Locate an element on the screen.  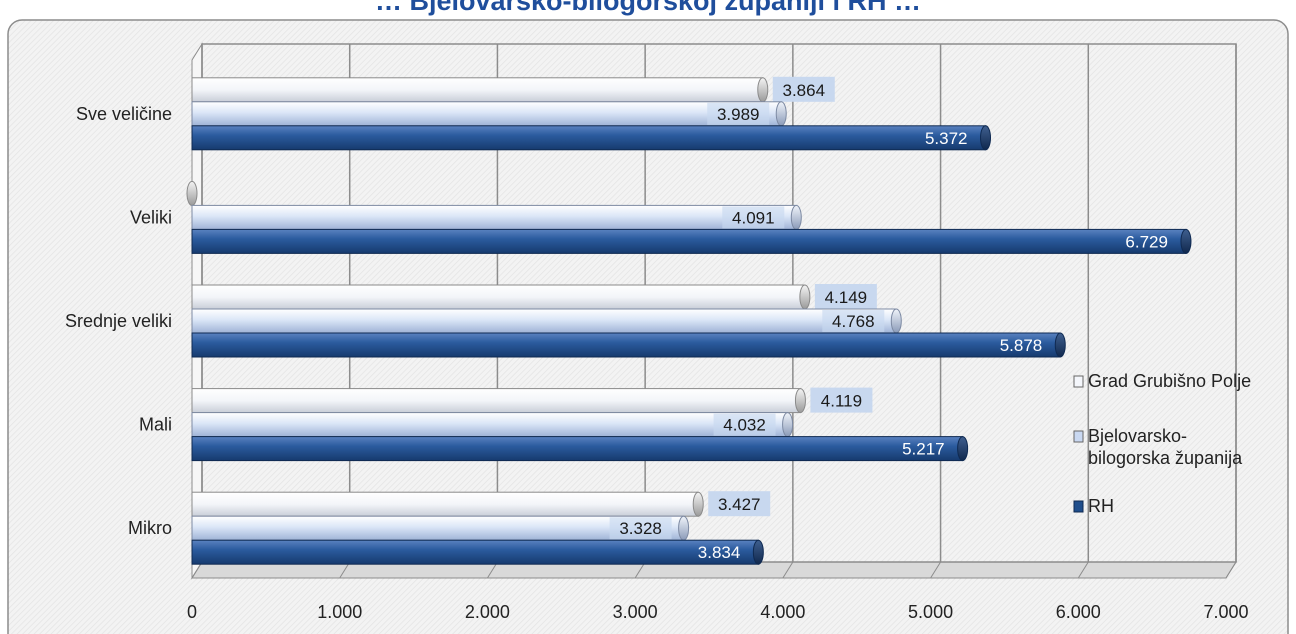
data-label: 4.149 is located at coordinates (846, 297).